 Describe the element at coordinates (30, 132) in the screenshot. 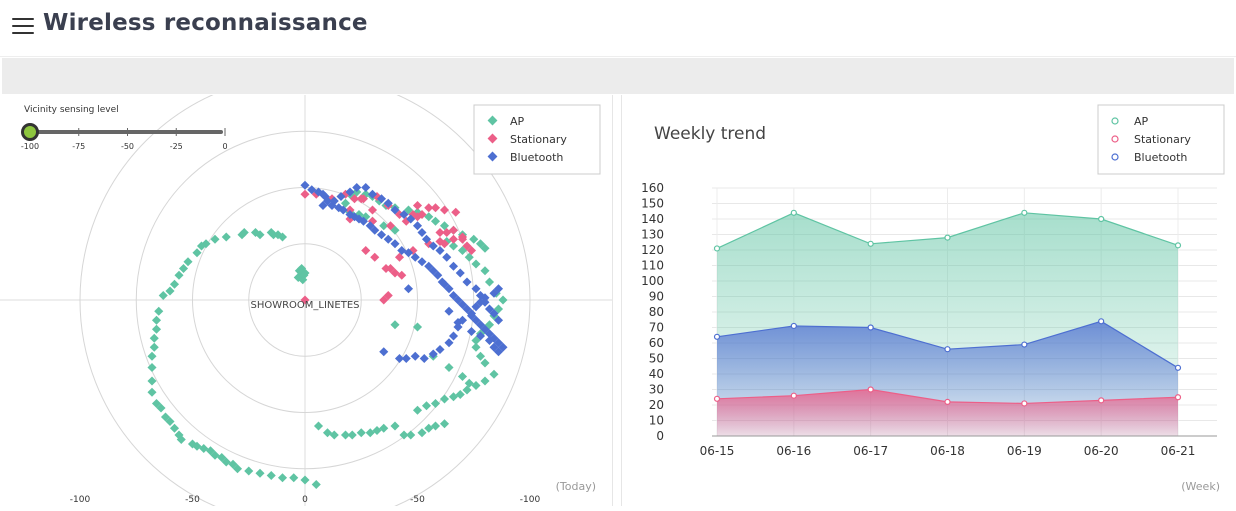

I see `slider-handle` at that location.